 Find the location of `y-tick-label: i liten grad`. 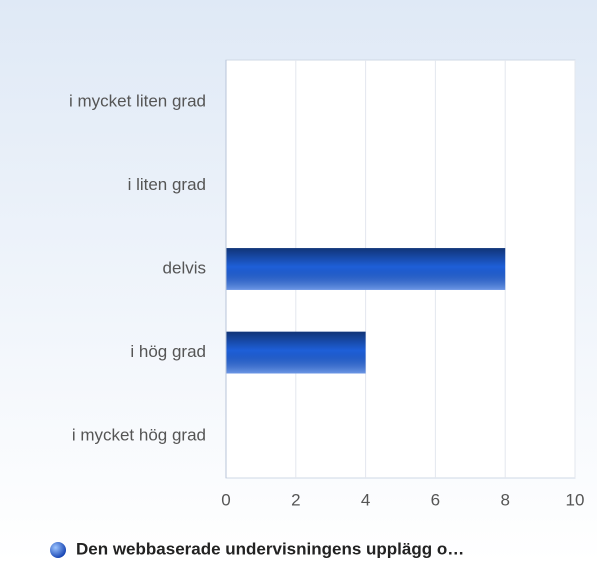

y-tick-label: i liten grad is located at coordinates (167, 184).